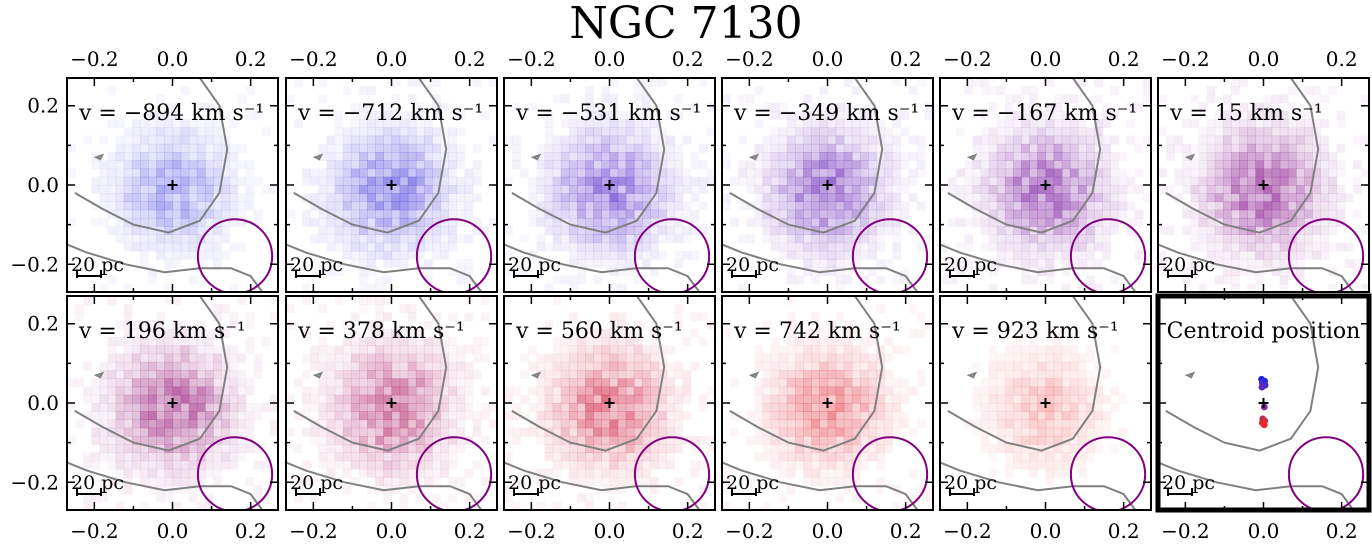 This screenshot has height=551, width=1372. Describe the element at coordinates (1044, 113) in the screenshot. I see `velocity-label: v = −167 km s⁻¹` at that location.